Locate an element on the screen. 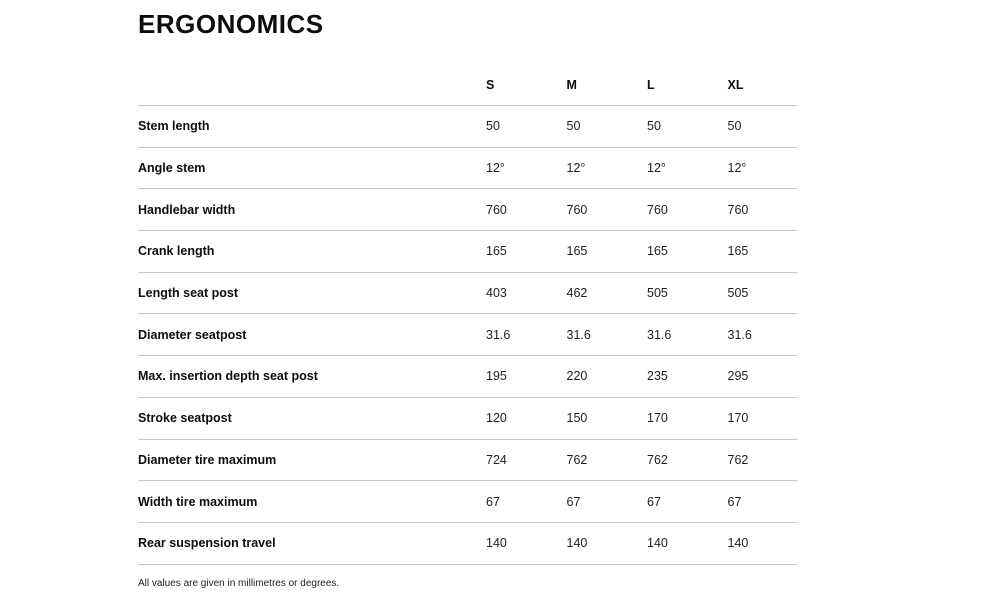  cell-value: 235 is located at coordinates (657, 376).